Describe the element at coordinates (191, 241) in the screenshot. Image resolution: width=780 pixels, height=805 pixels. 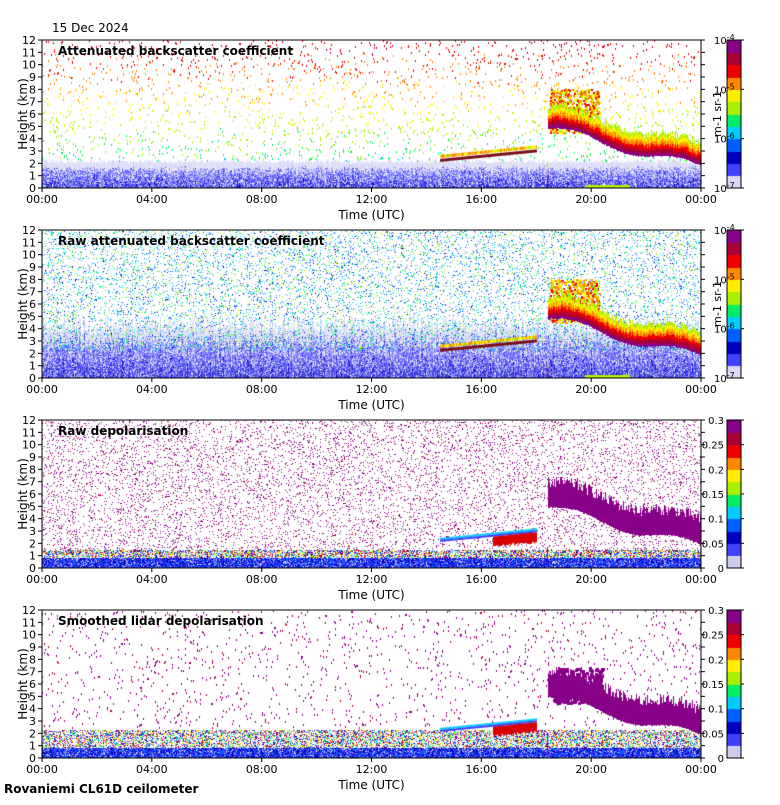
I see `panel-title: Raw attenuated backscatter coefficient` at that location.